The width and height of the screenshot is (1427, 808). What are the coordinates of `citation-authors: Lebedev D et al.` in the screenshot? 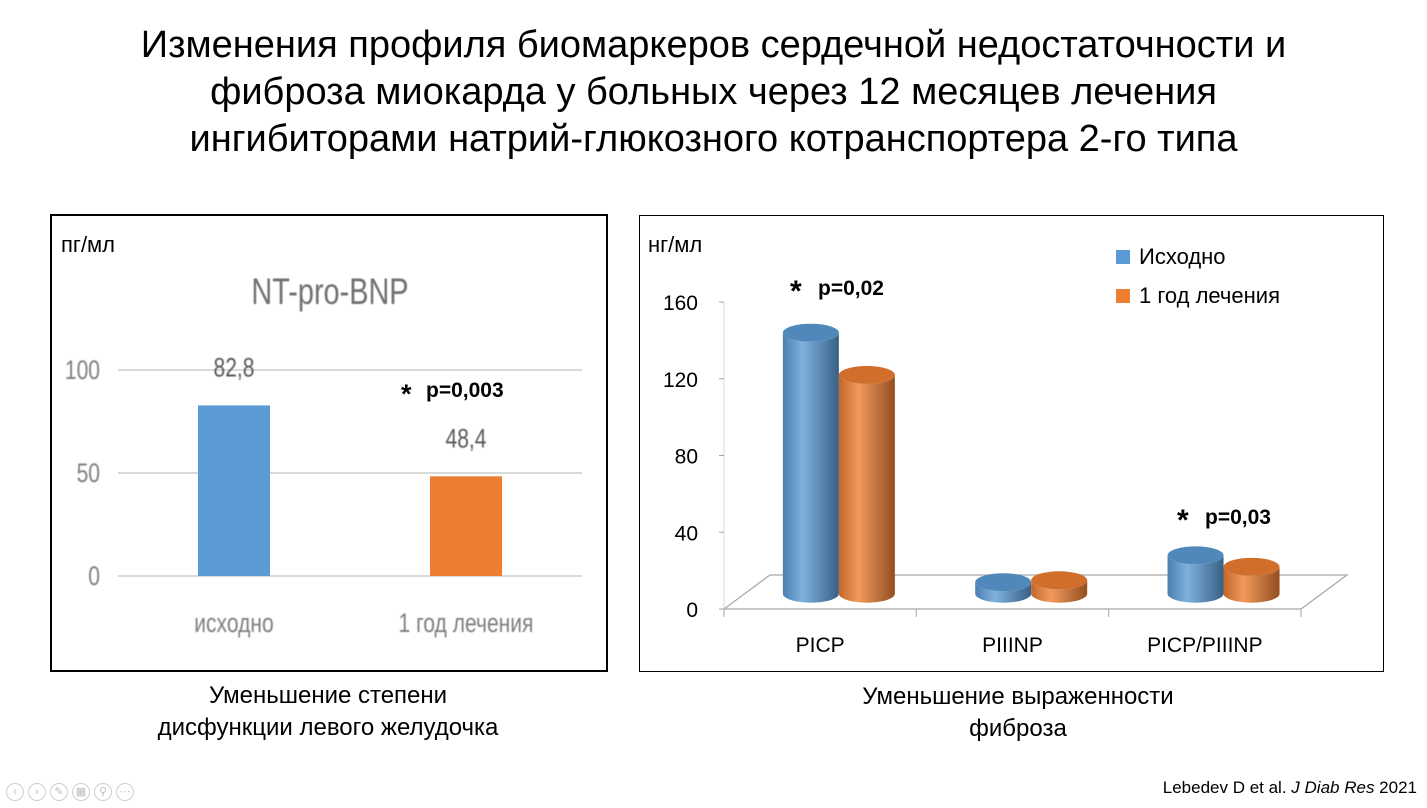 It's located at (1224, 787).